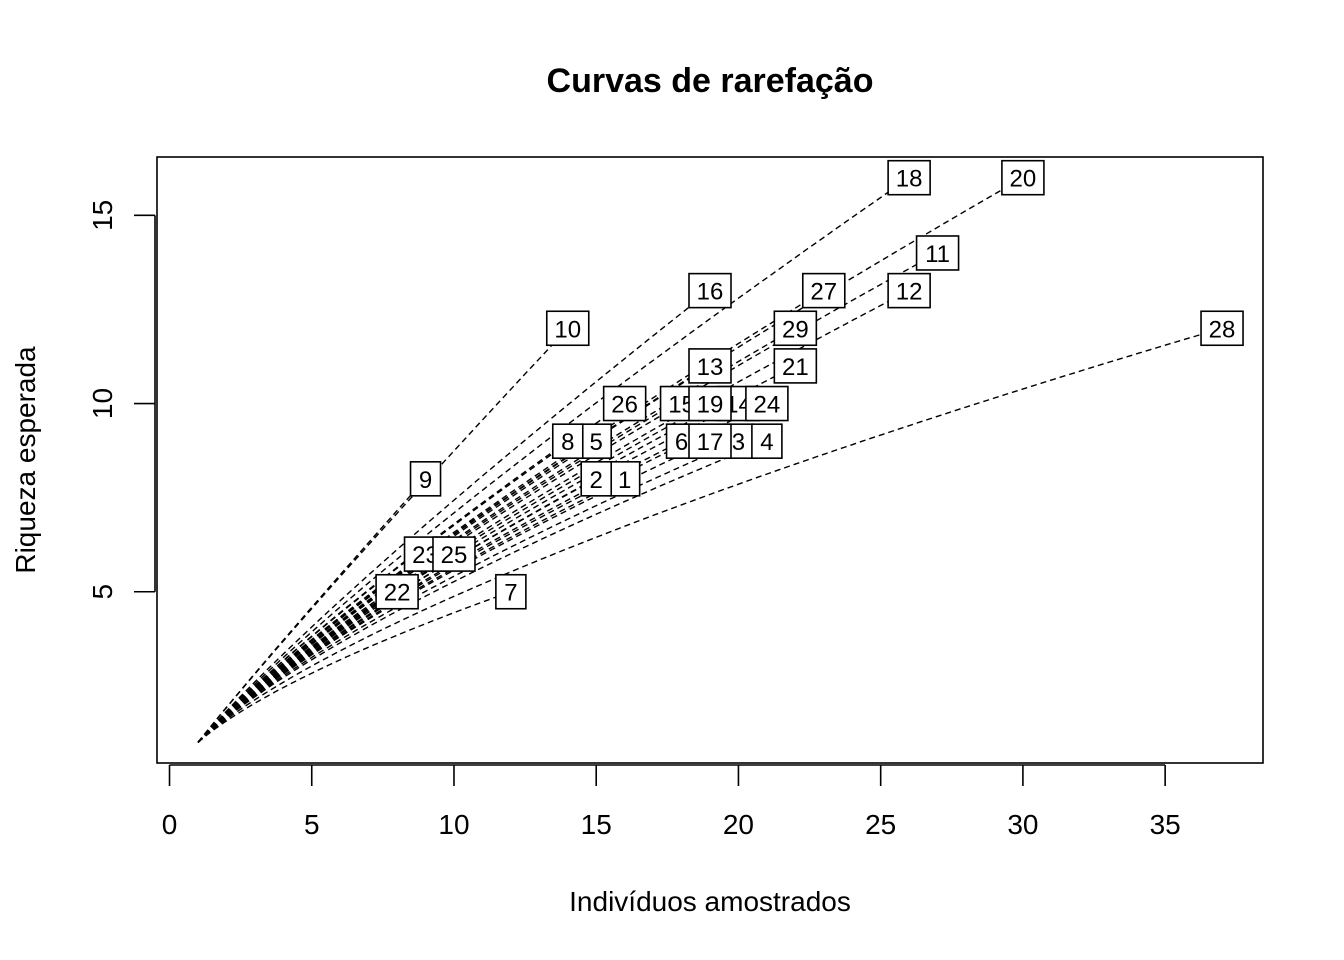  I want to click on x-tick-label: 30, so click(1022, 824).